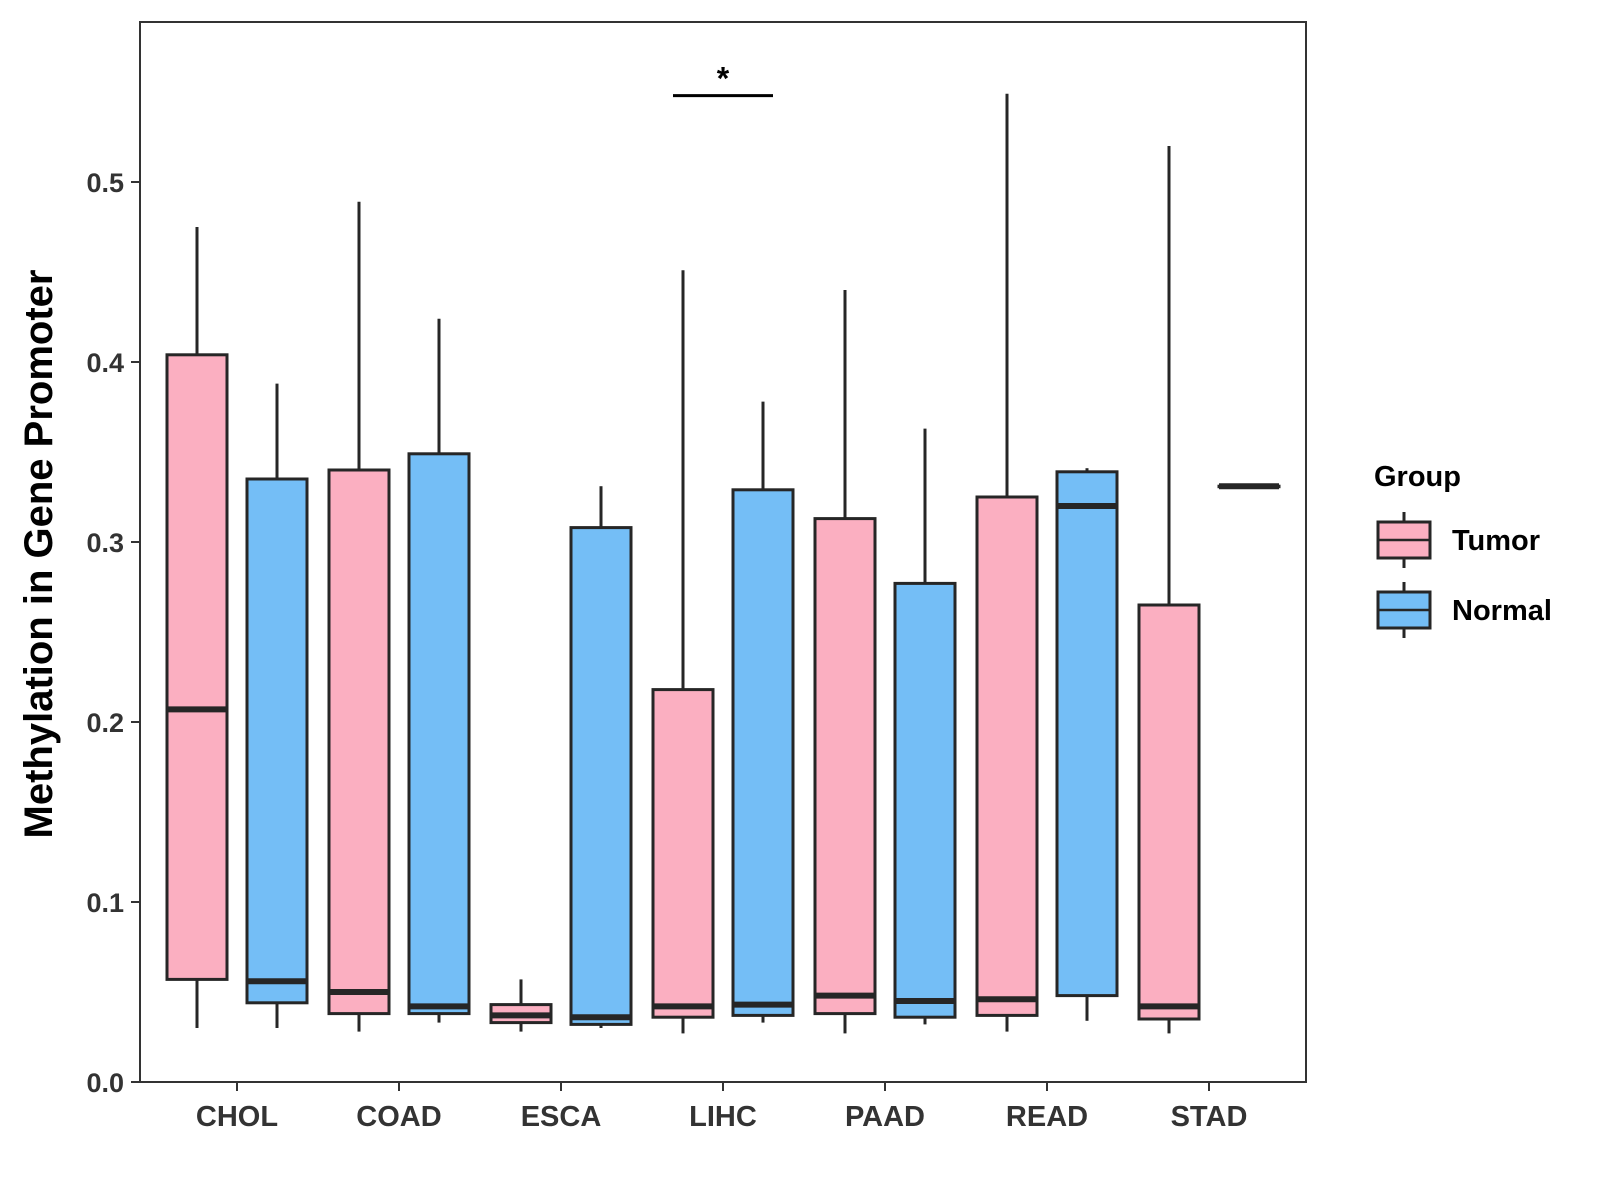 Image resolution: width=1600 pixels, height=1200 pixels. Describe the element at coordinates (105, 543) in the screenshot. I see `y-tick-label: 0.3` at that location.